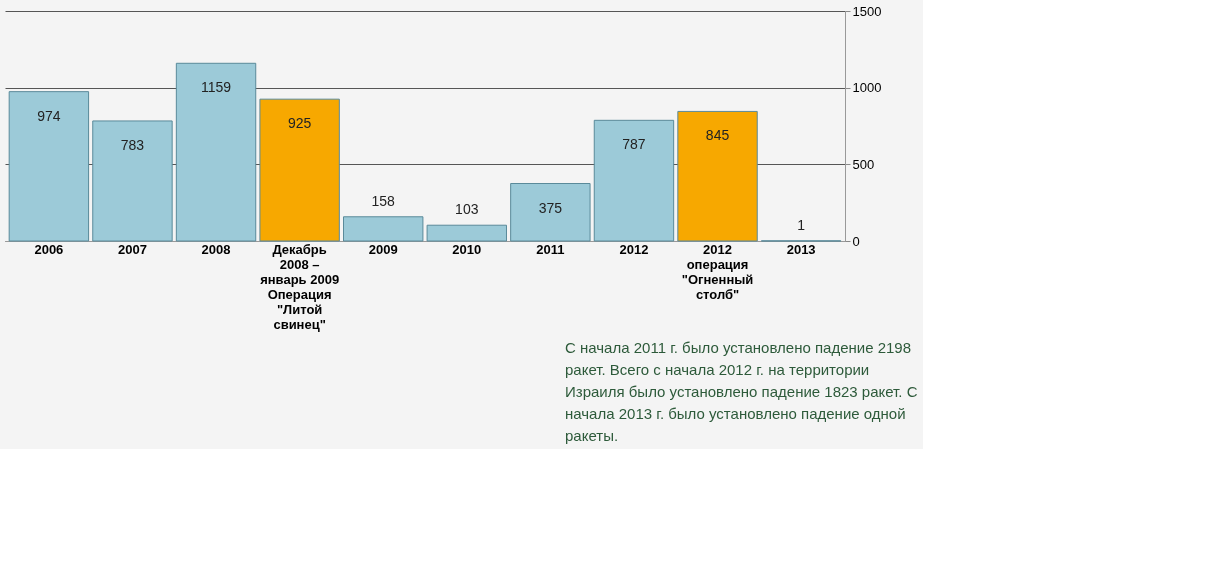 Image resolution: width=1213 pixels, height=588 pixels. Describe the element at coordinates (550, 207) in the screenshot. I see `data-label: 375` at that location.